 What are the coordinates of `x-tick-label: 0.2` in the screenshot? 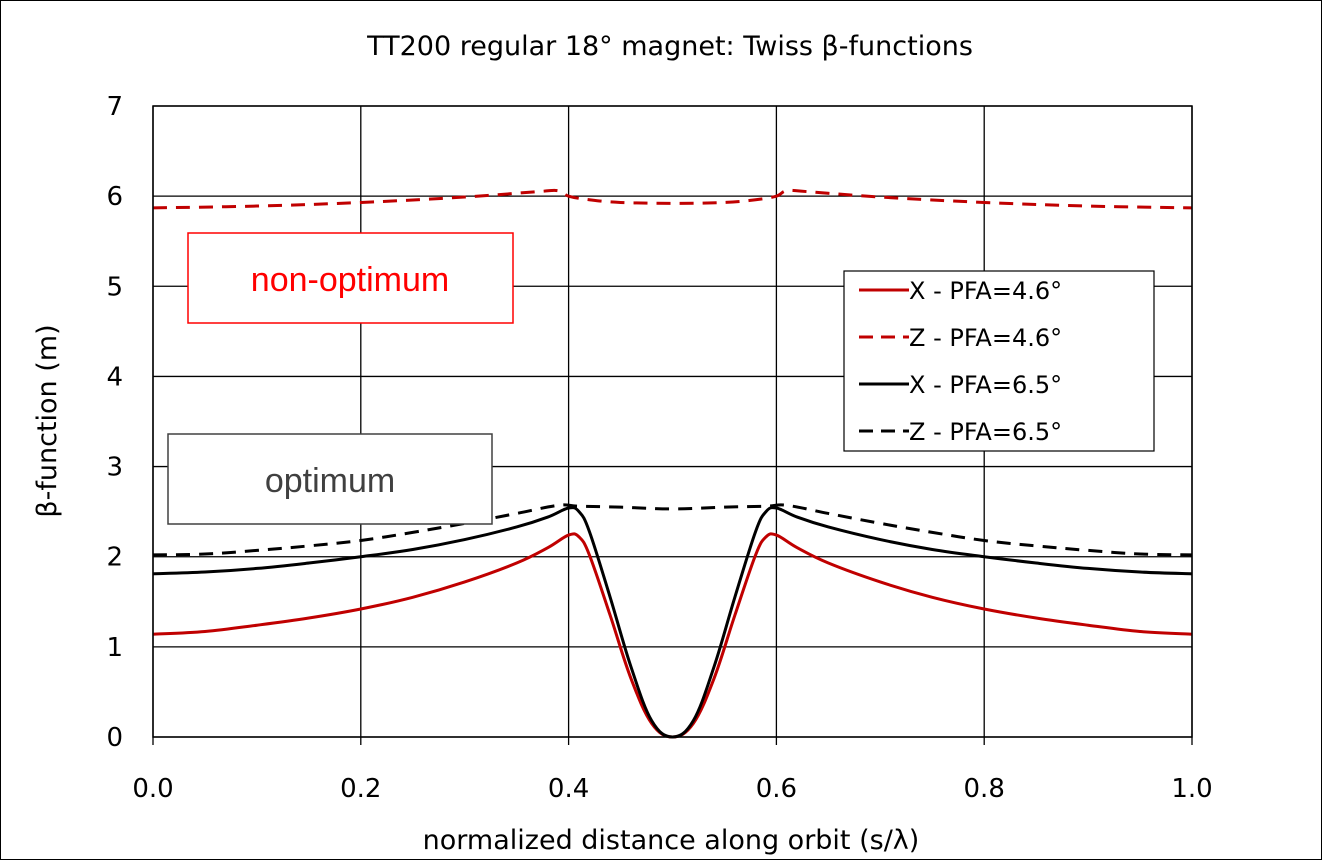 It's located at (360, 789).